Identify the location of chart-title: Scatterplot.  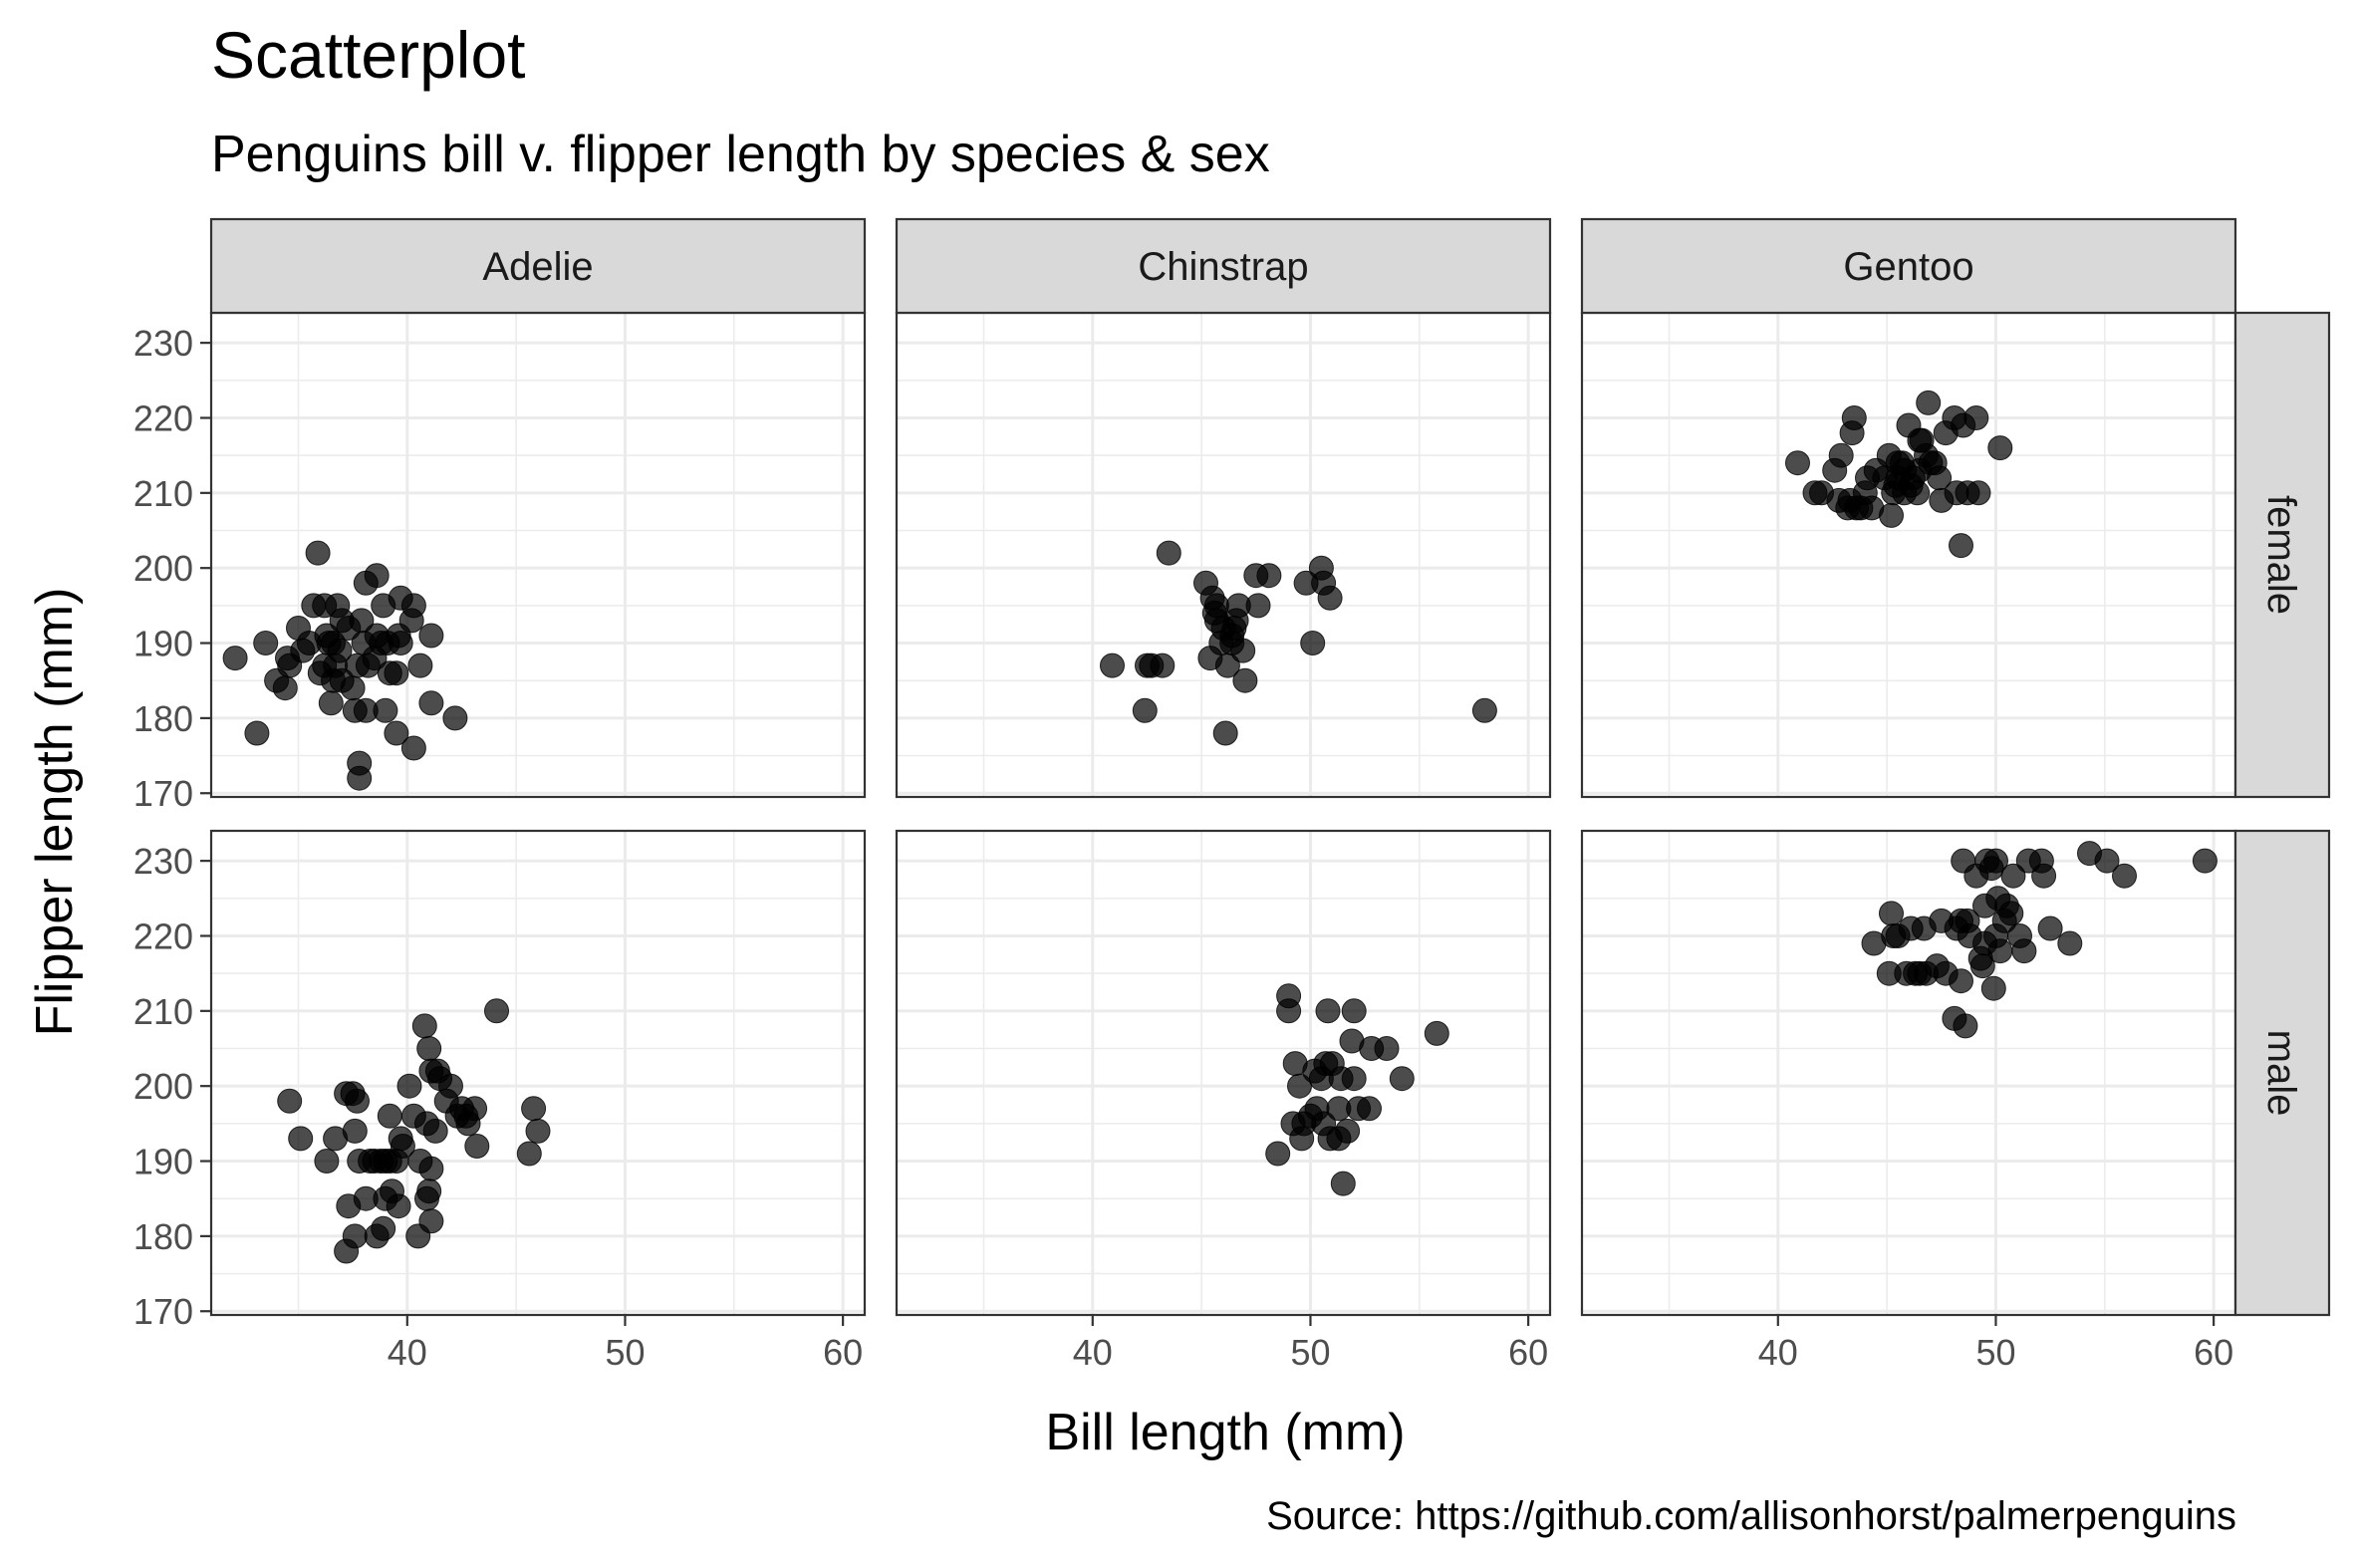
(368, 55).